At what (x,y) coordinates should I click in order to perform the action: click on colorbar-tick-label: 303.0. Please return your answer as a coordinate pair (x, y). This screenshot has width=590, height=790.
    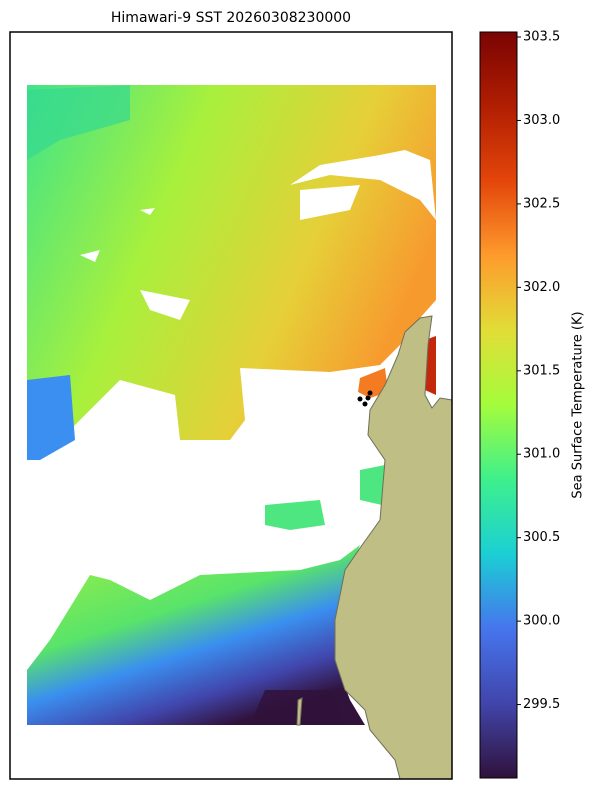
    Looking at the image, I should click on (541, 120).